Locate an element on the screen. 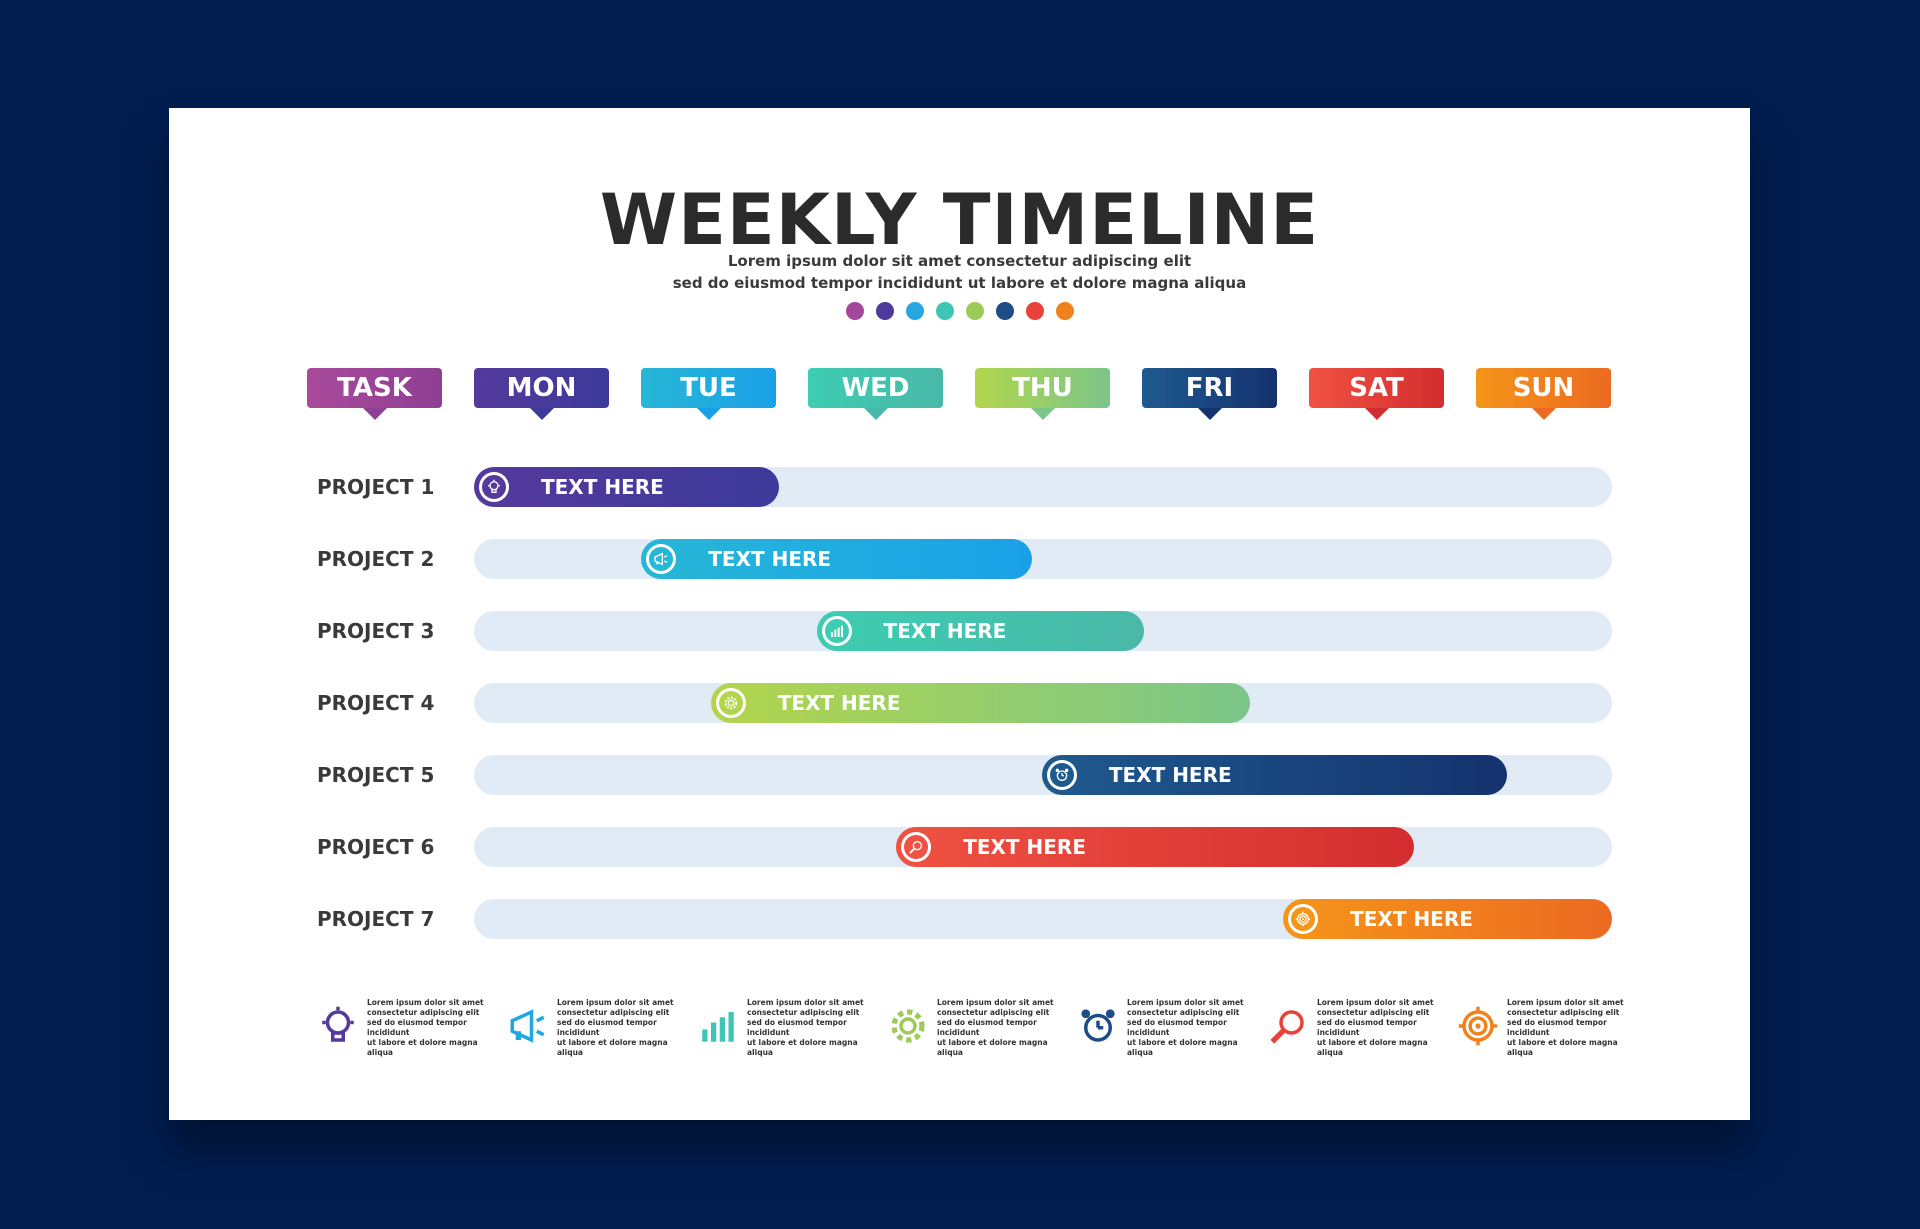  column-header-sun: SUN is located at coordinates (1543, 394).